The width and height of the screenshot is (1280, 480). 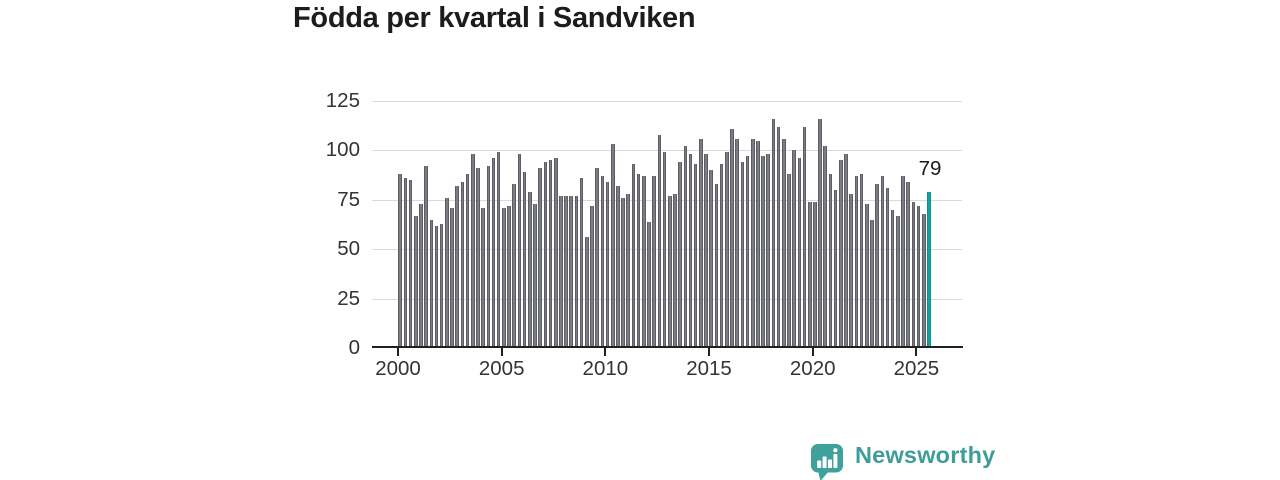 What do you see at coordinates (348, 298) in the screenshot?
I see `y-axis-tick-label: 25` at bounding box center [348, 298].